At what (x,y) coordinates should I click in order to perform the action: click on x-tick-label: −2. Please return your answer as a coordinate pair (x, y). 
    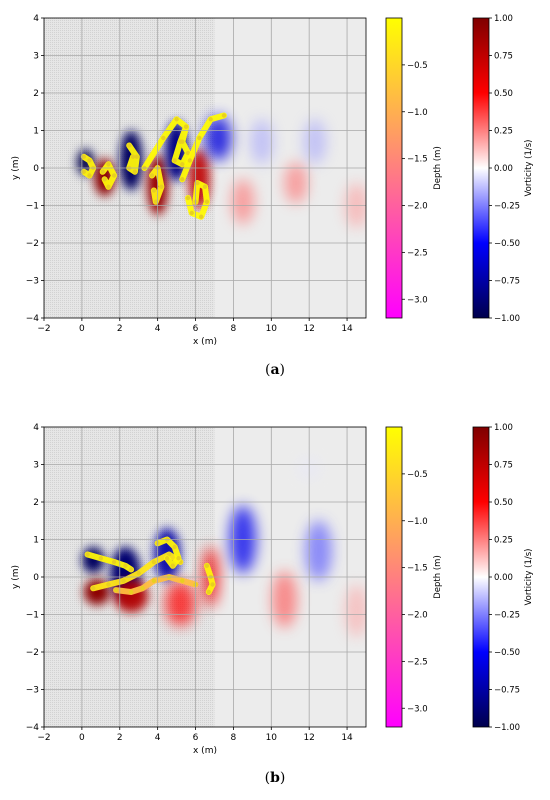
    Looking at the image, I should click on (43, 329).